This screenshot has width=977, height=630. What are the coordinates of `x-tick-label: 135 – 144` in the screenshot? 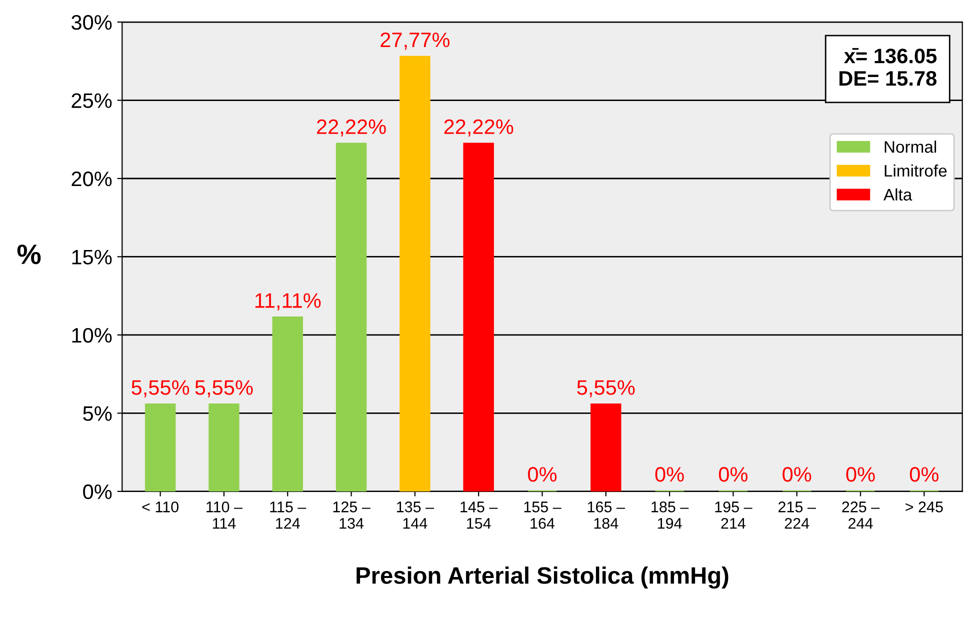 It's located at (415, 515).